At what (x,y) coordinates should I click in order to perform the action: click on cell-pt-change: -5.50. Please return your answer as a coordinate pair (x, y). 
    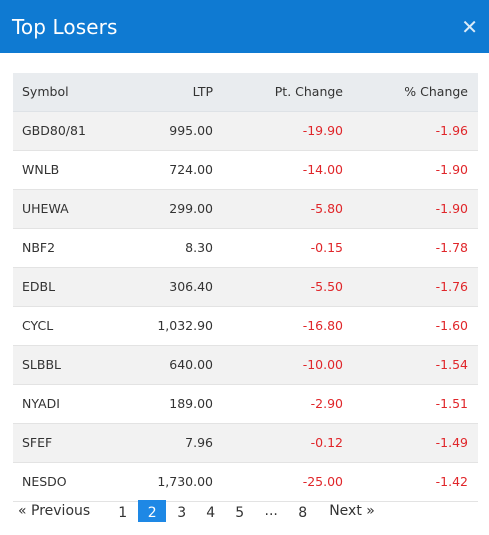
    Looking at the image, I should click on (326, 286).